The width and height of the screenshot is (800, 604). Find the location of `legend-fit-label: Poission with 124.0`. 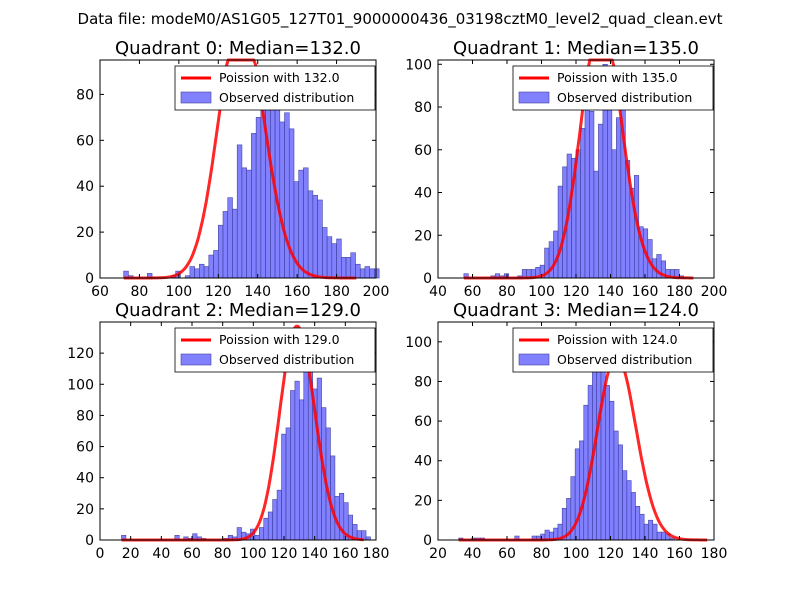

legend-fit-label: Poission with 124.0 is located at coordinates (617, 339).